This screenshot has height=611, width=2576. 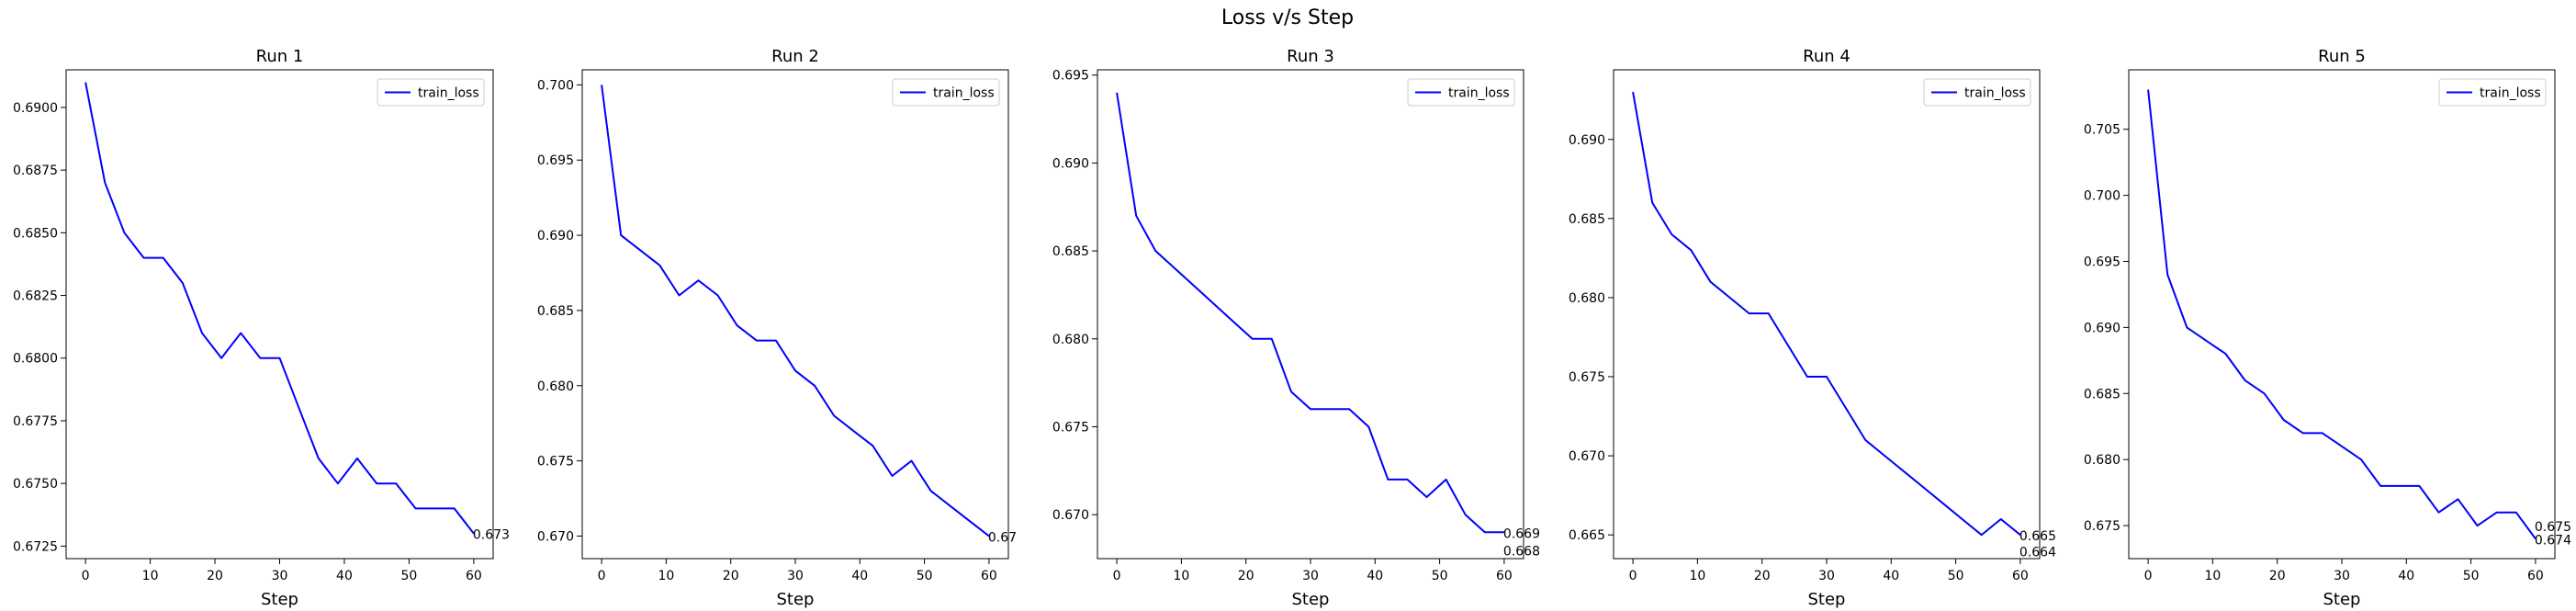 What do you see at coordinates (35, 547) in the screenshot?
I see `y-tick-label: 0.6725` at bounding box center [35, 547].